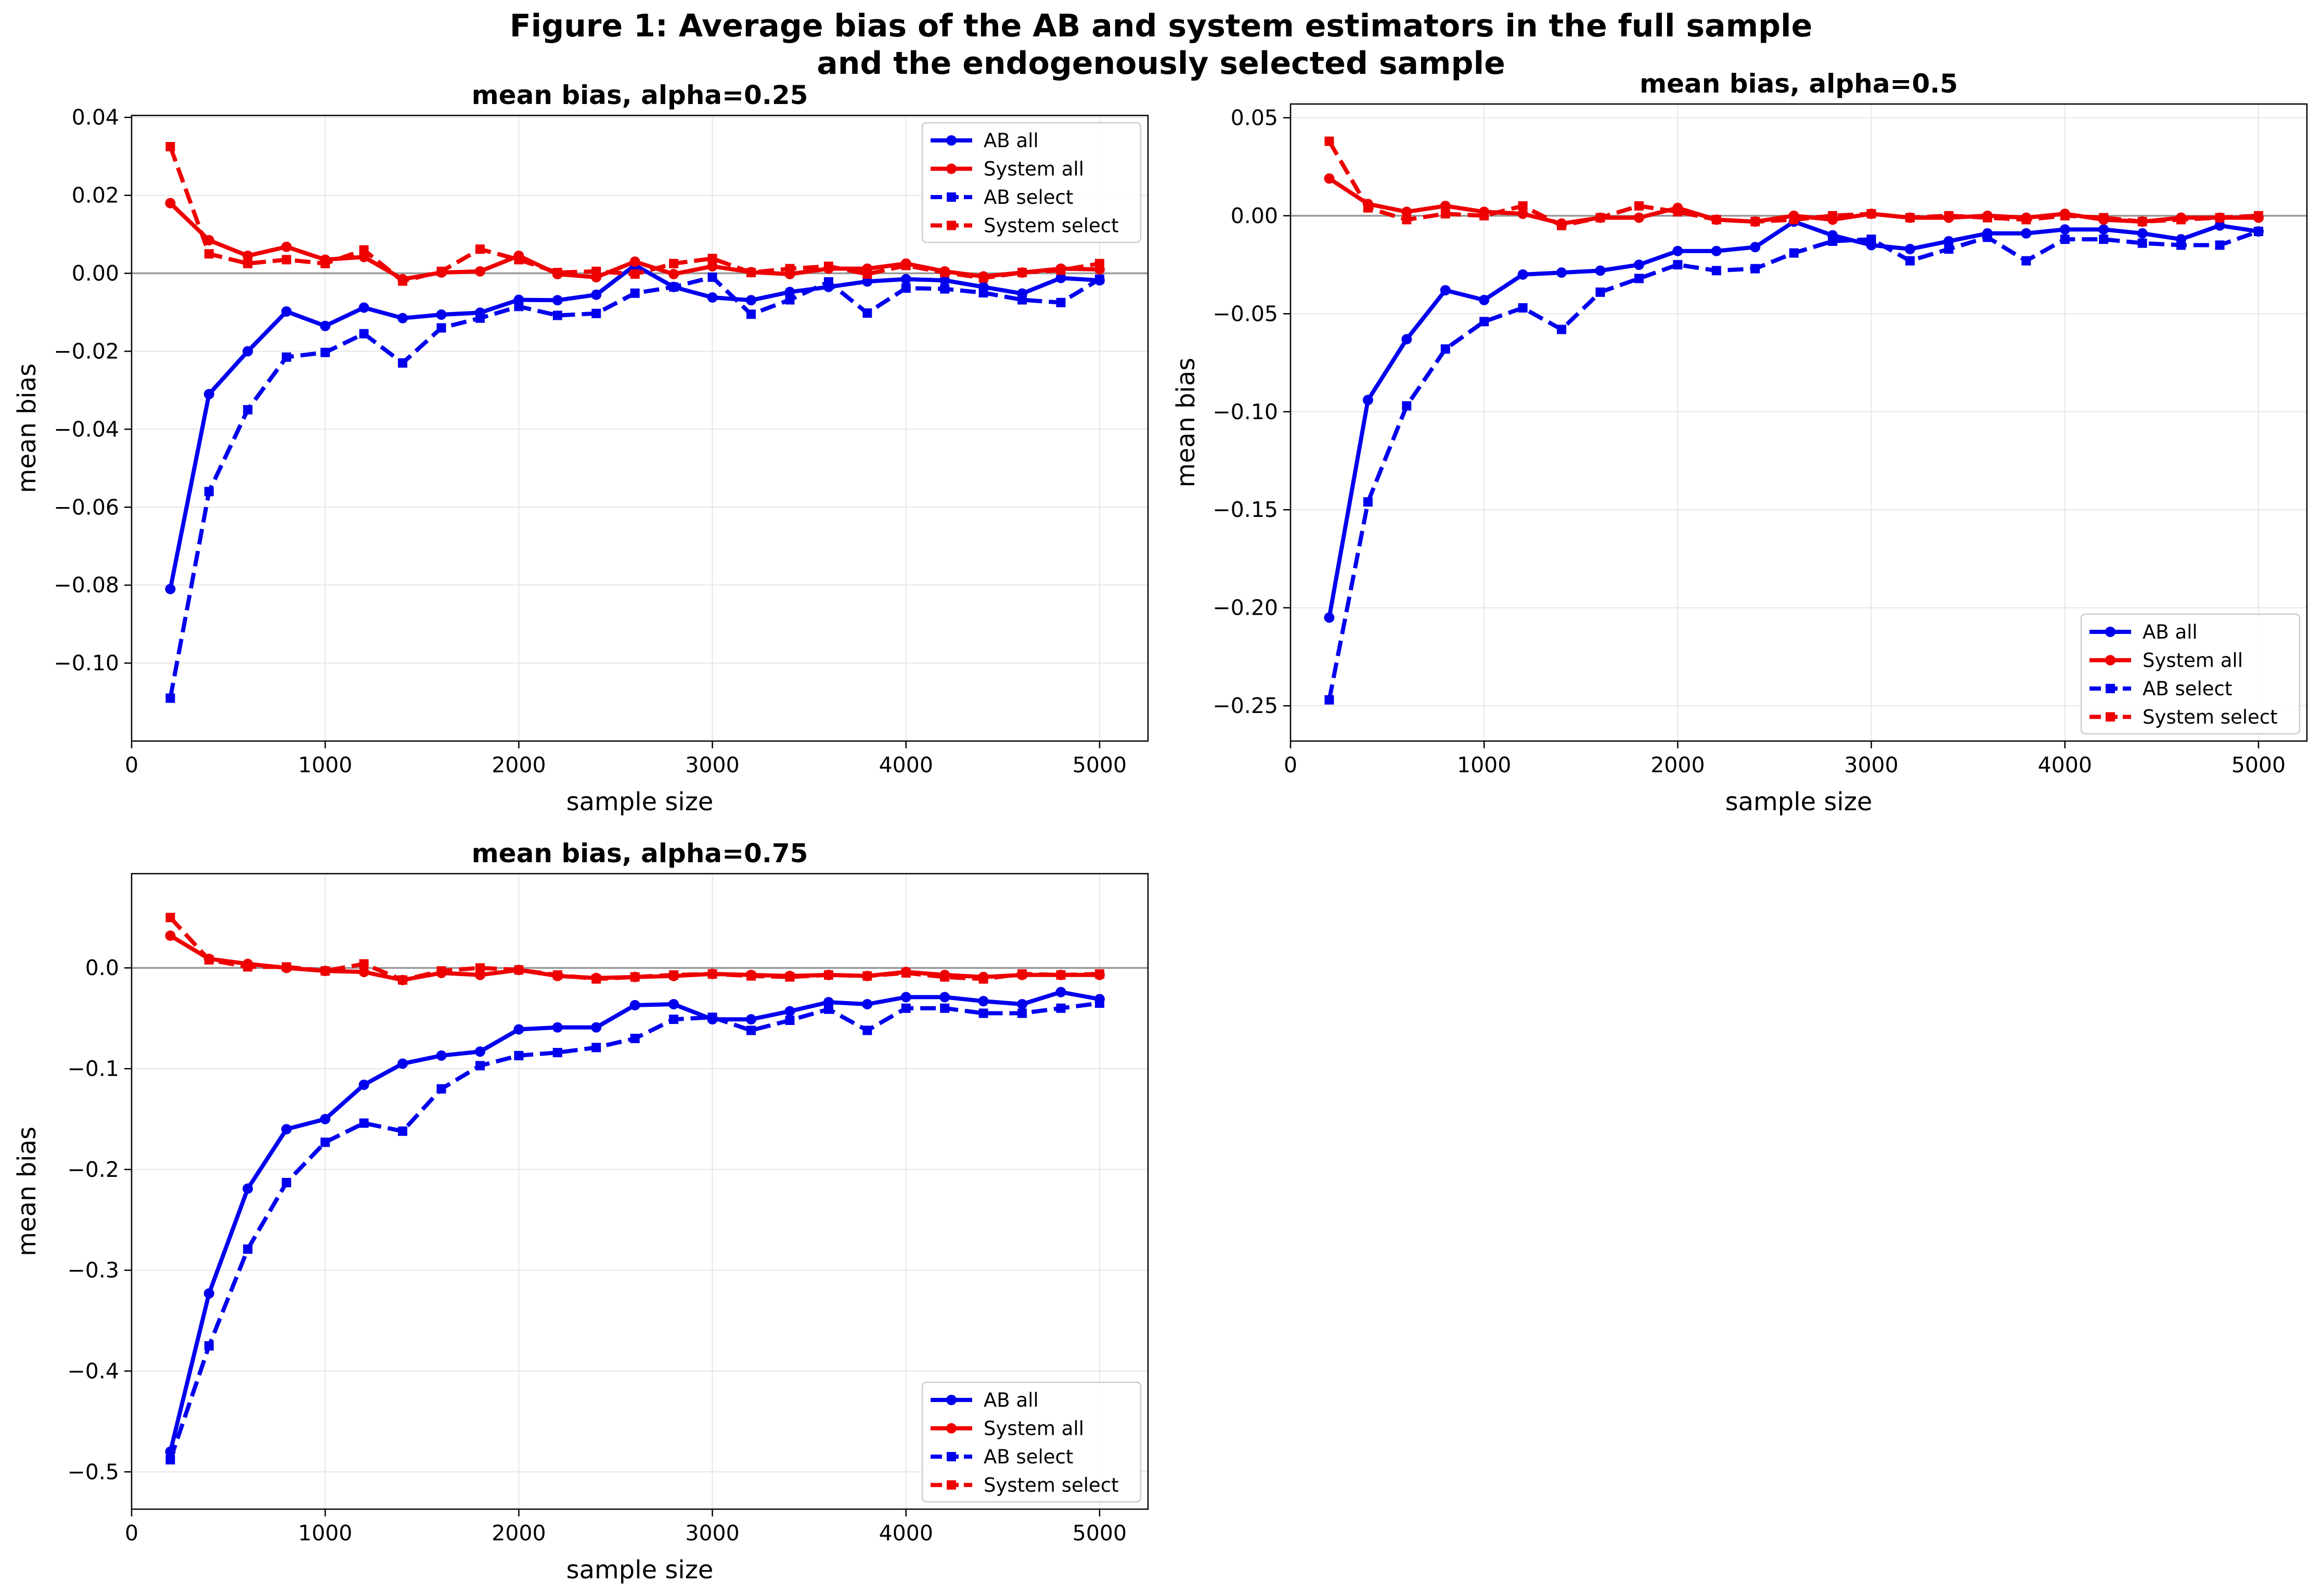 This screenshot has width=2322, height=1596. What do you see at coordinates (93, 1068) in the screenshot?
I see `y-tick-label: −0.1` at bounding box center [93, 1068].